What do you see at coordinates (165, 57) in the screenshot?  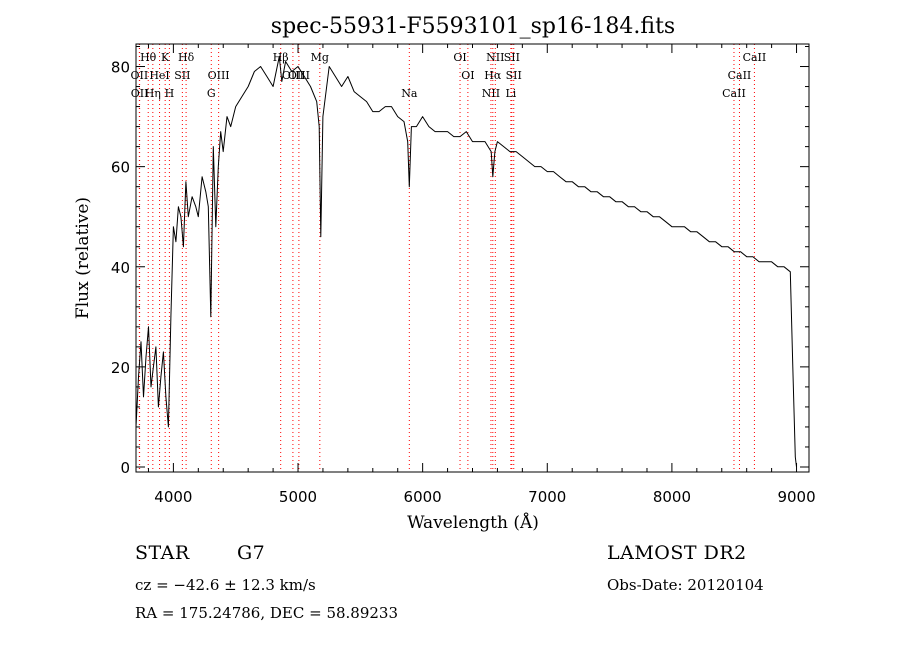 I see `line-label: K` at bounding box center [165, 57].